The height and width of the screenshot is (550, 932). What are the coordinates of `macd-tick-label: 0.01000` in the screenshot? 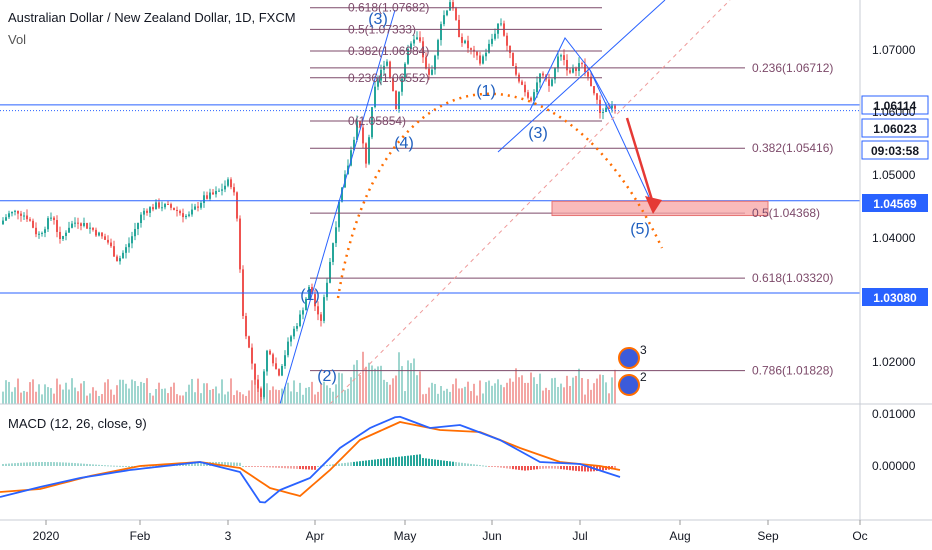 It's located at (894, 414).